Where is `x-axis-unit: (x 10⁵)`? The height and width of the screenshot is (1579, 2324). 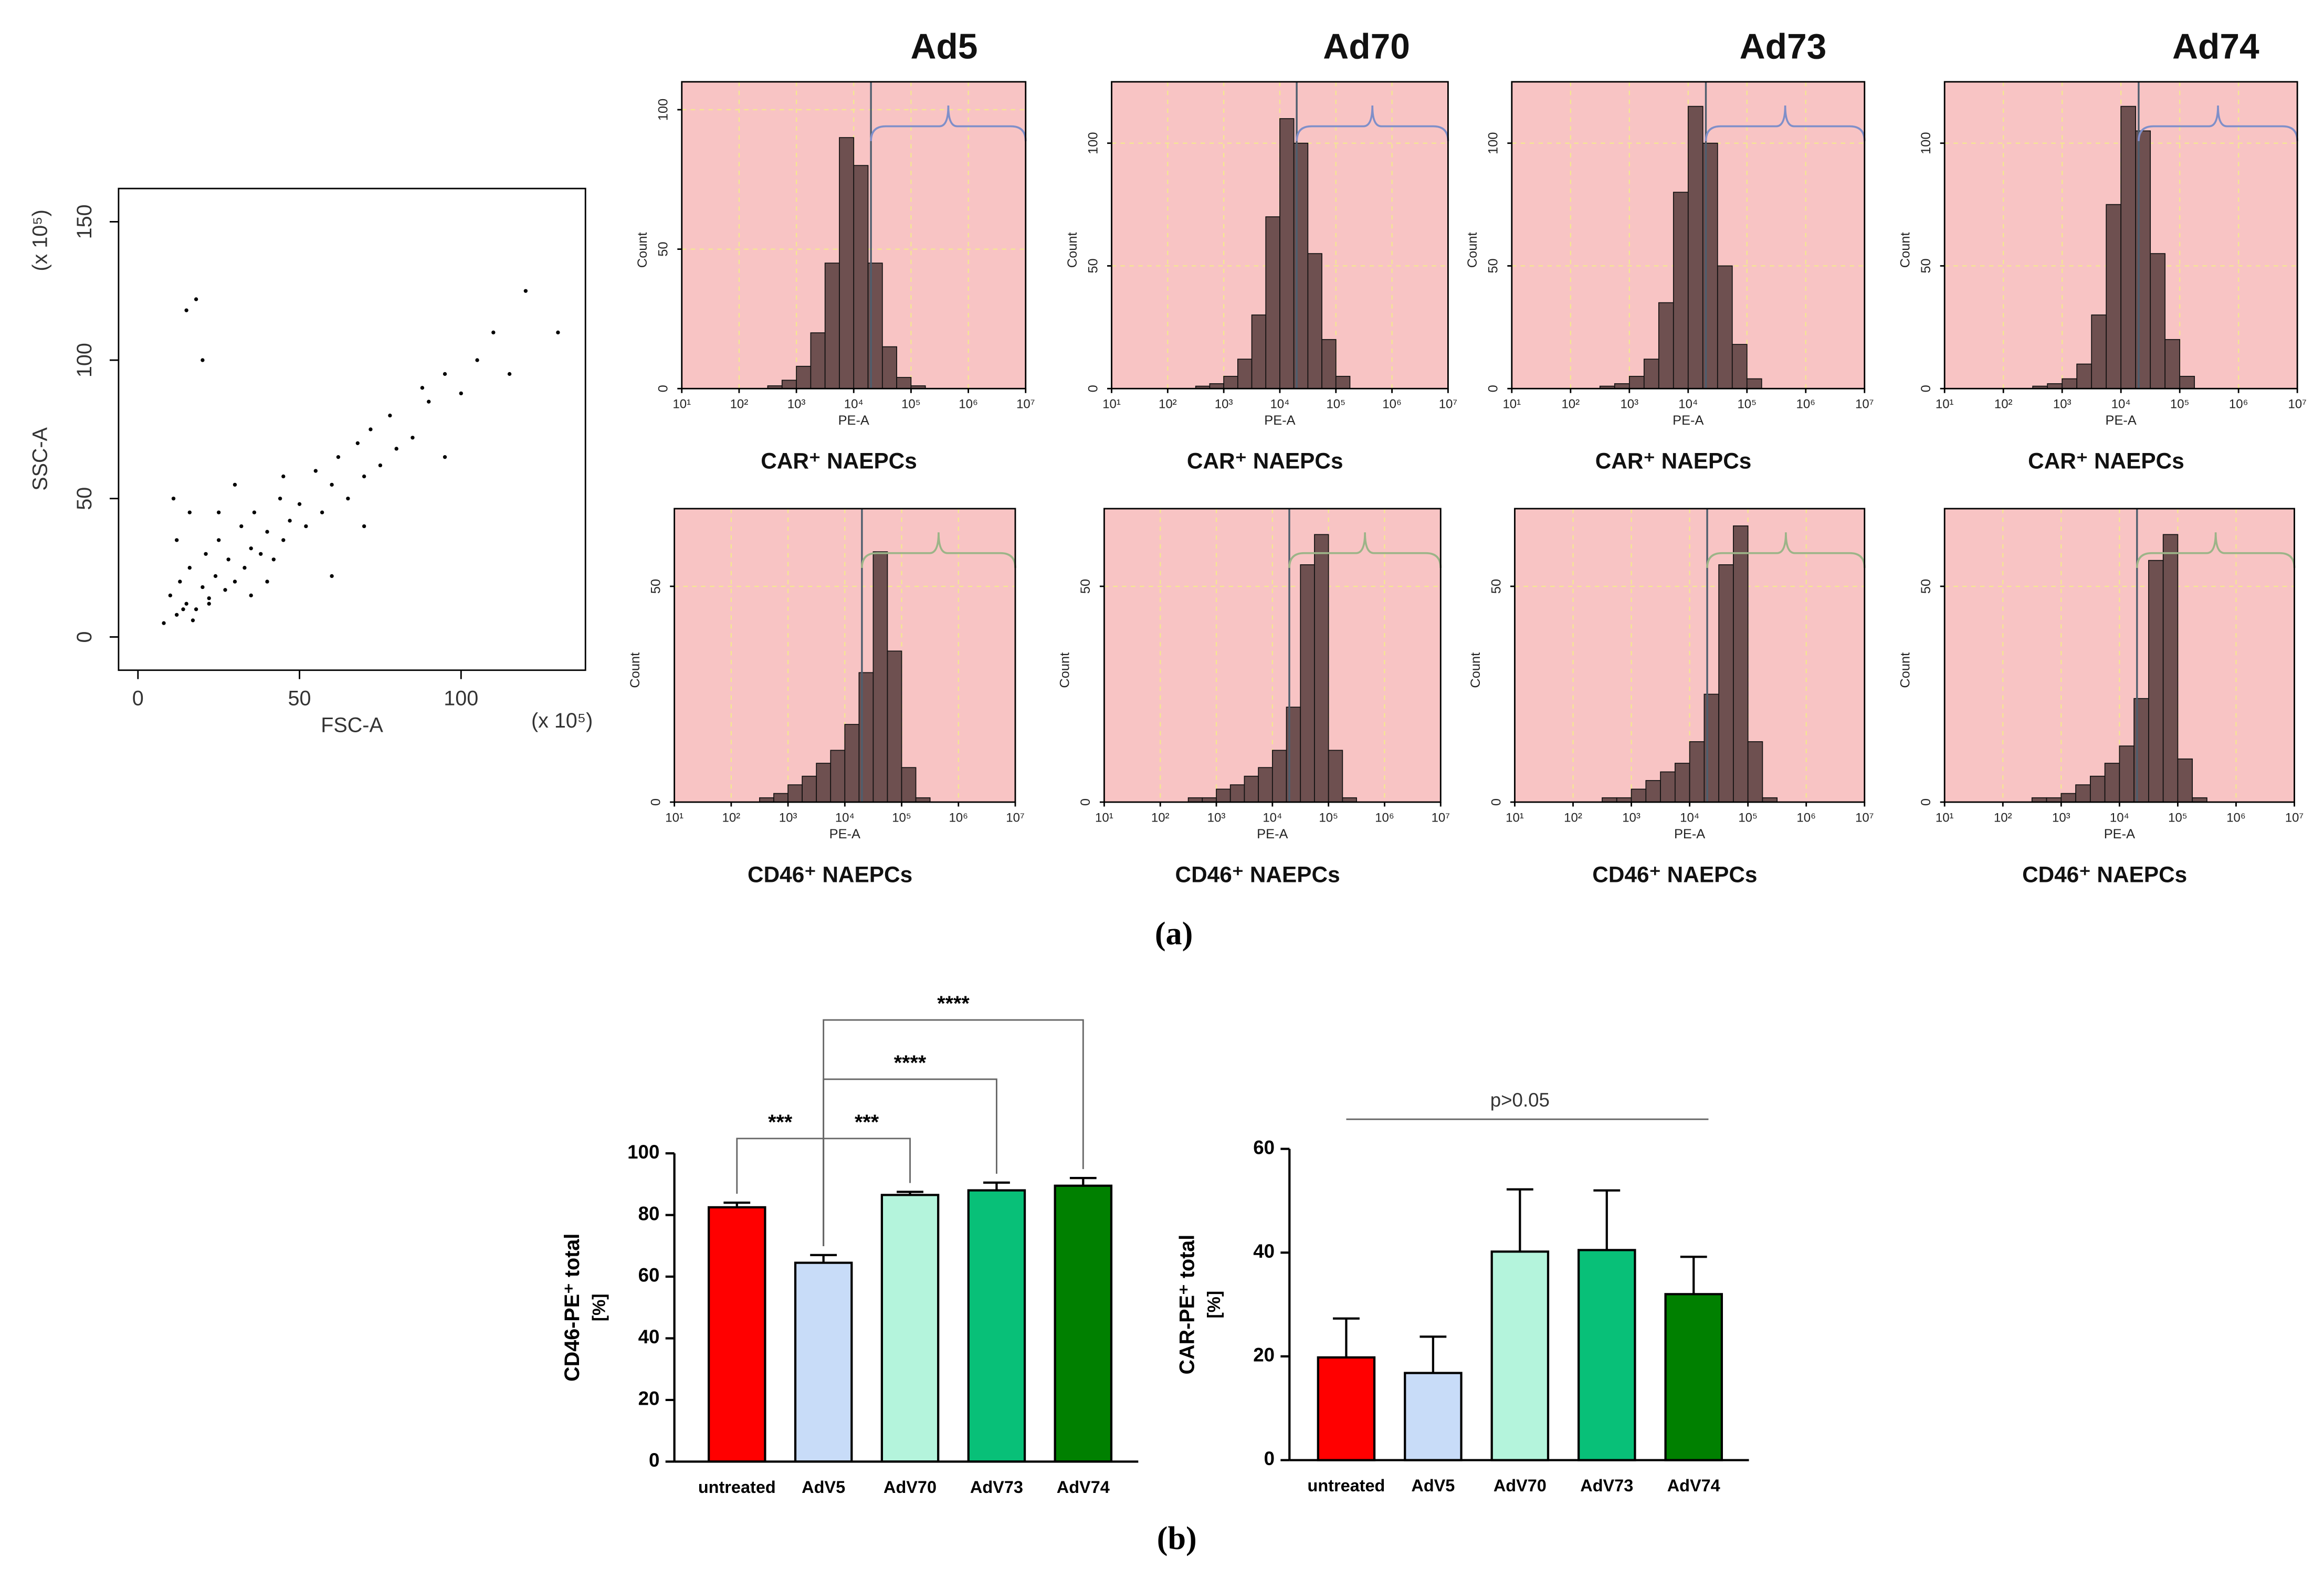 x-axis-unit: (x 10⁵) is located at coordinates (562, 720).